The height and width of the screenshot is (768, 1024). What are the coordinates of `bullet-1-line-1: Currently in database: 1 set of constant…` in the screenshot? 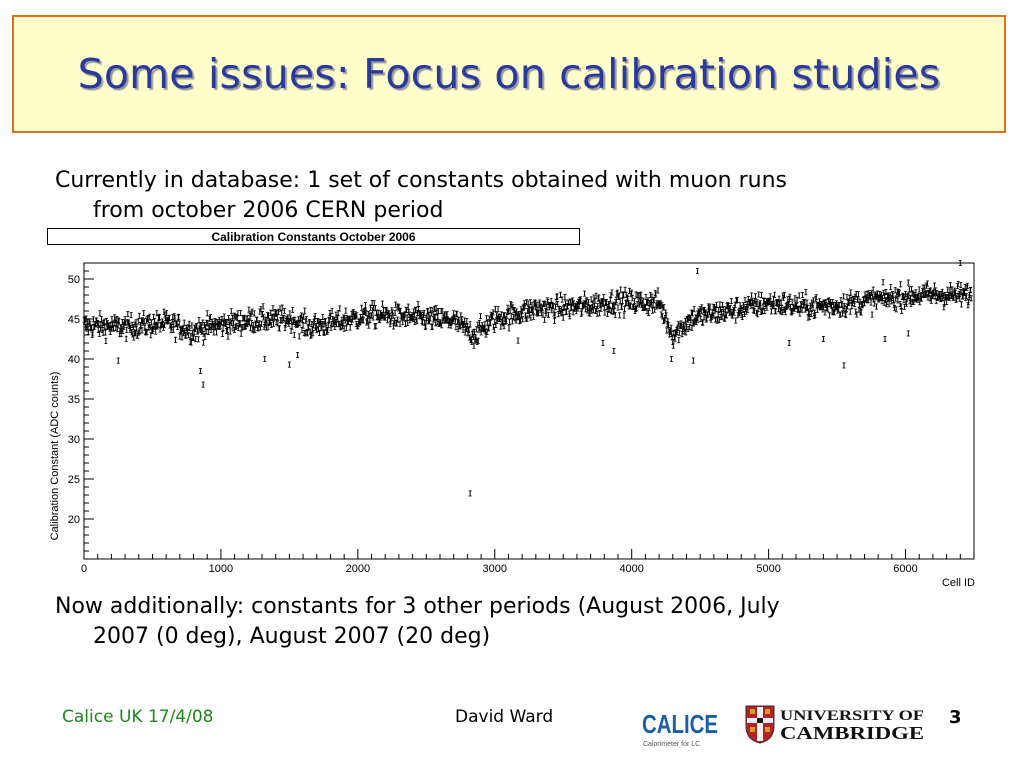 It's located at (421, 180).